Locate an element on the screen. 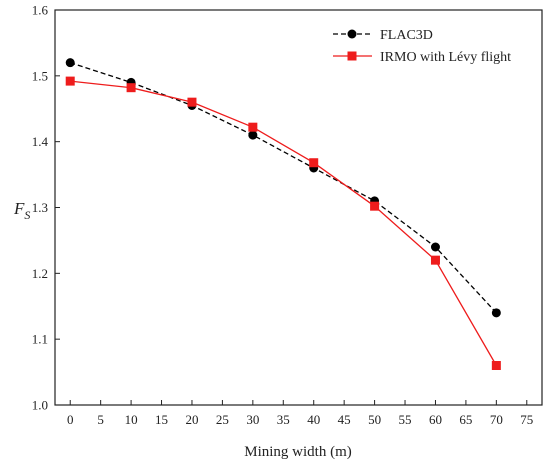 Image resolution: width=550 pixels, height=464 pixels. y-tick-label: 1.3 is located at coordinates (40, 207).